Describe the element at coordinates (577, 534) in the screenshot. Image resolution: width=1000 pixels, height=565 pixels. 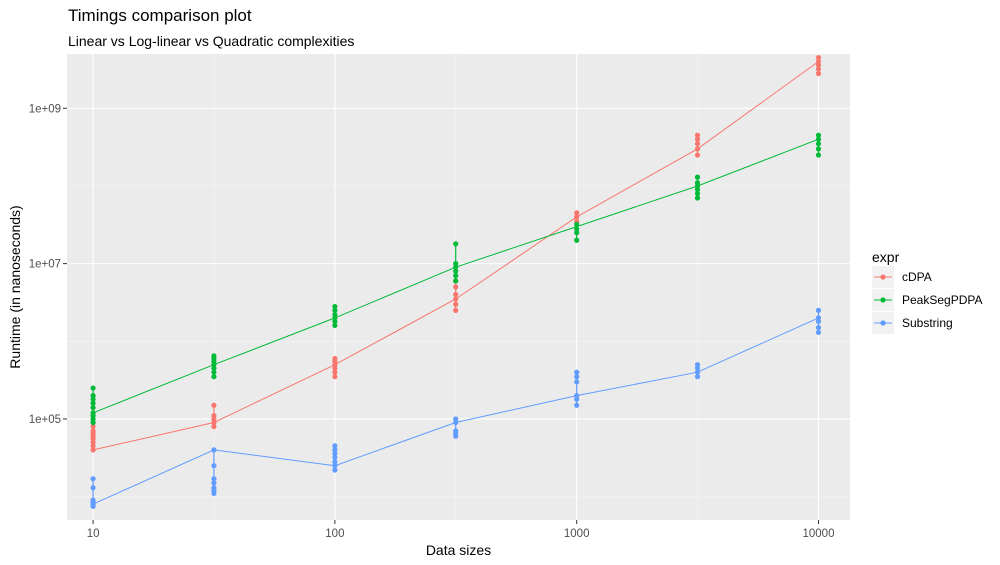
I see `x-tick-label: 1000` at that location.